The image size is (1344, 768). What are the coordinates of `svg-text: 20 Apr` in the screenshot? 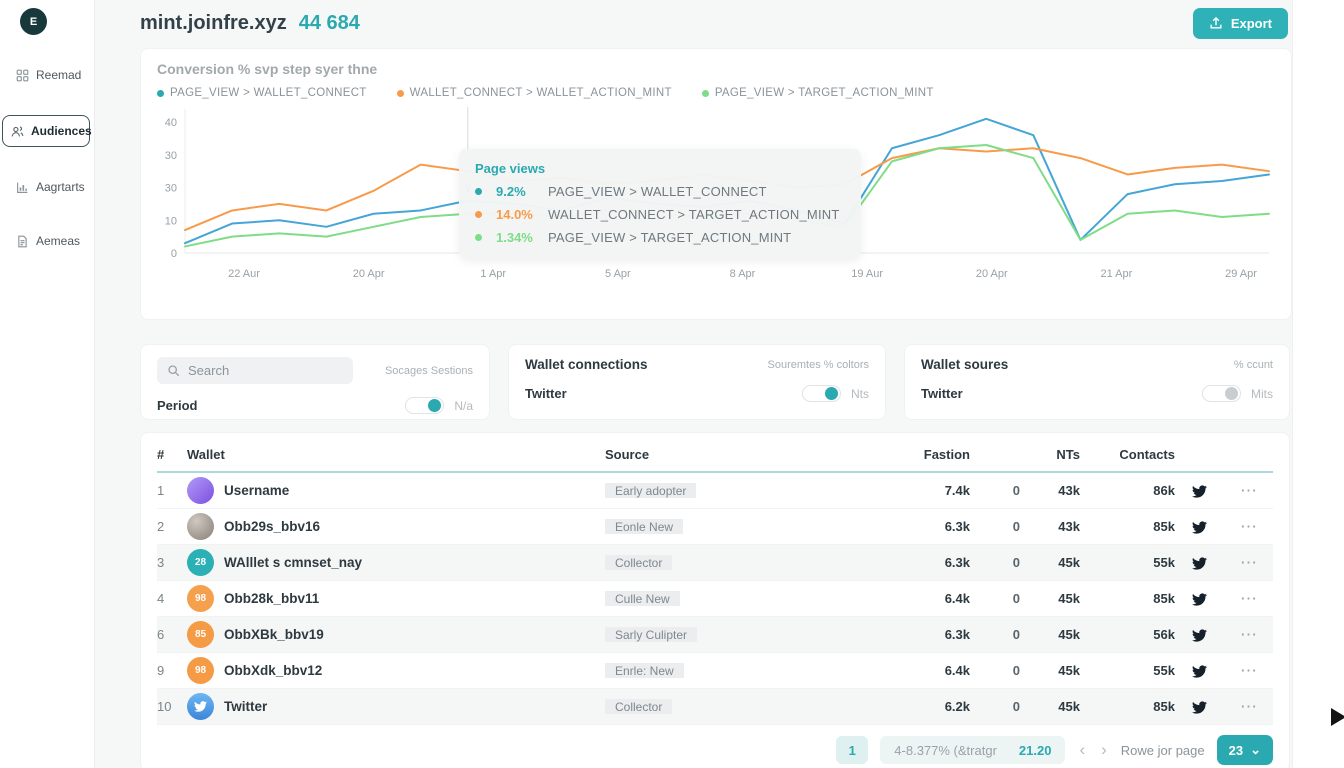 It's located at (992, 274).